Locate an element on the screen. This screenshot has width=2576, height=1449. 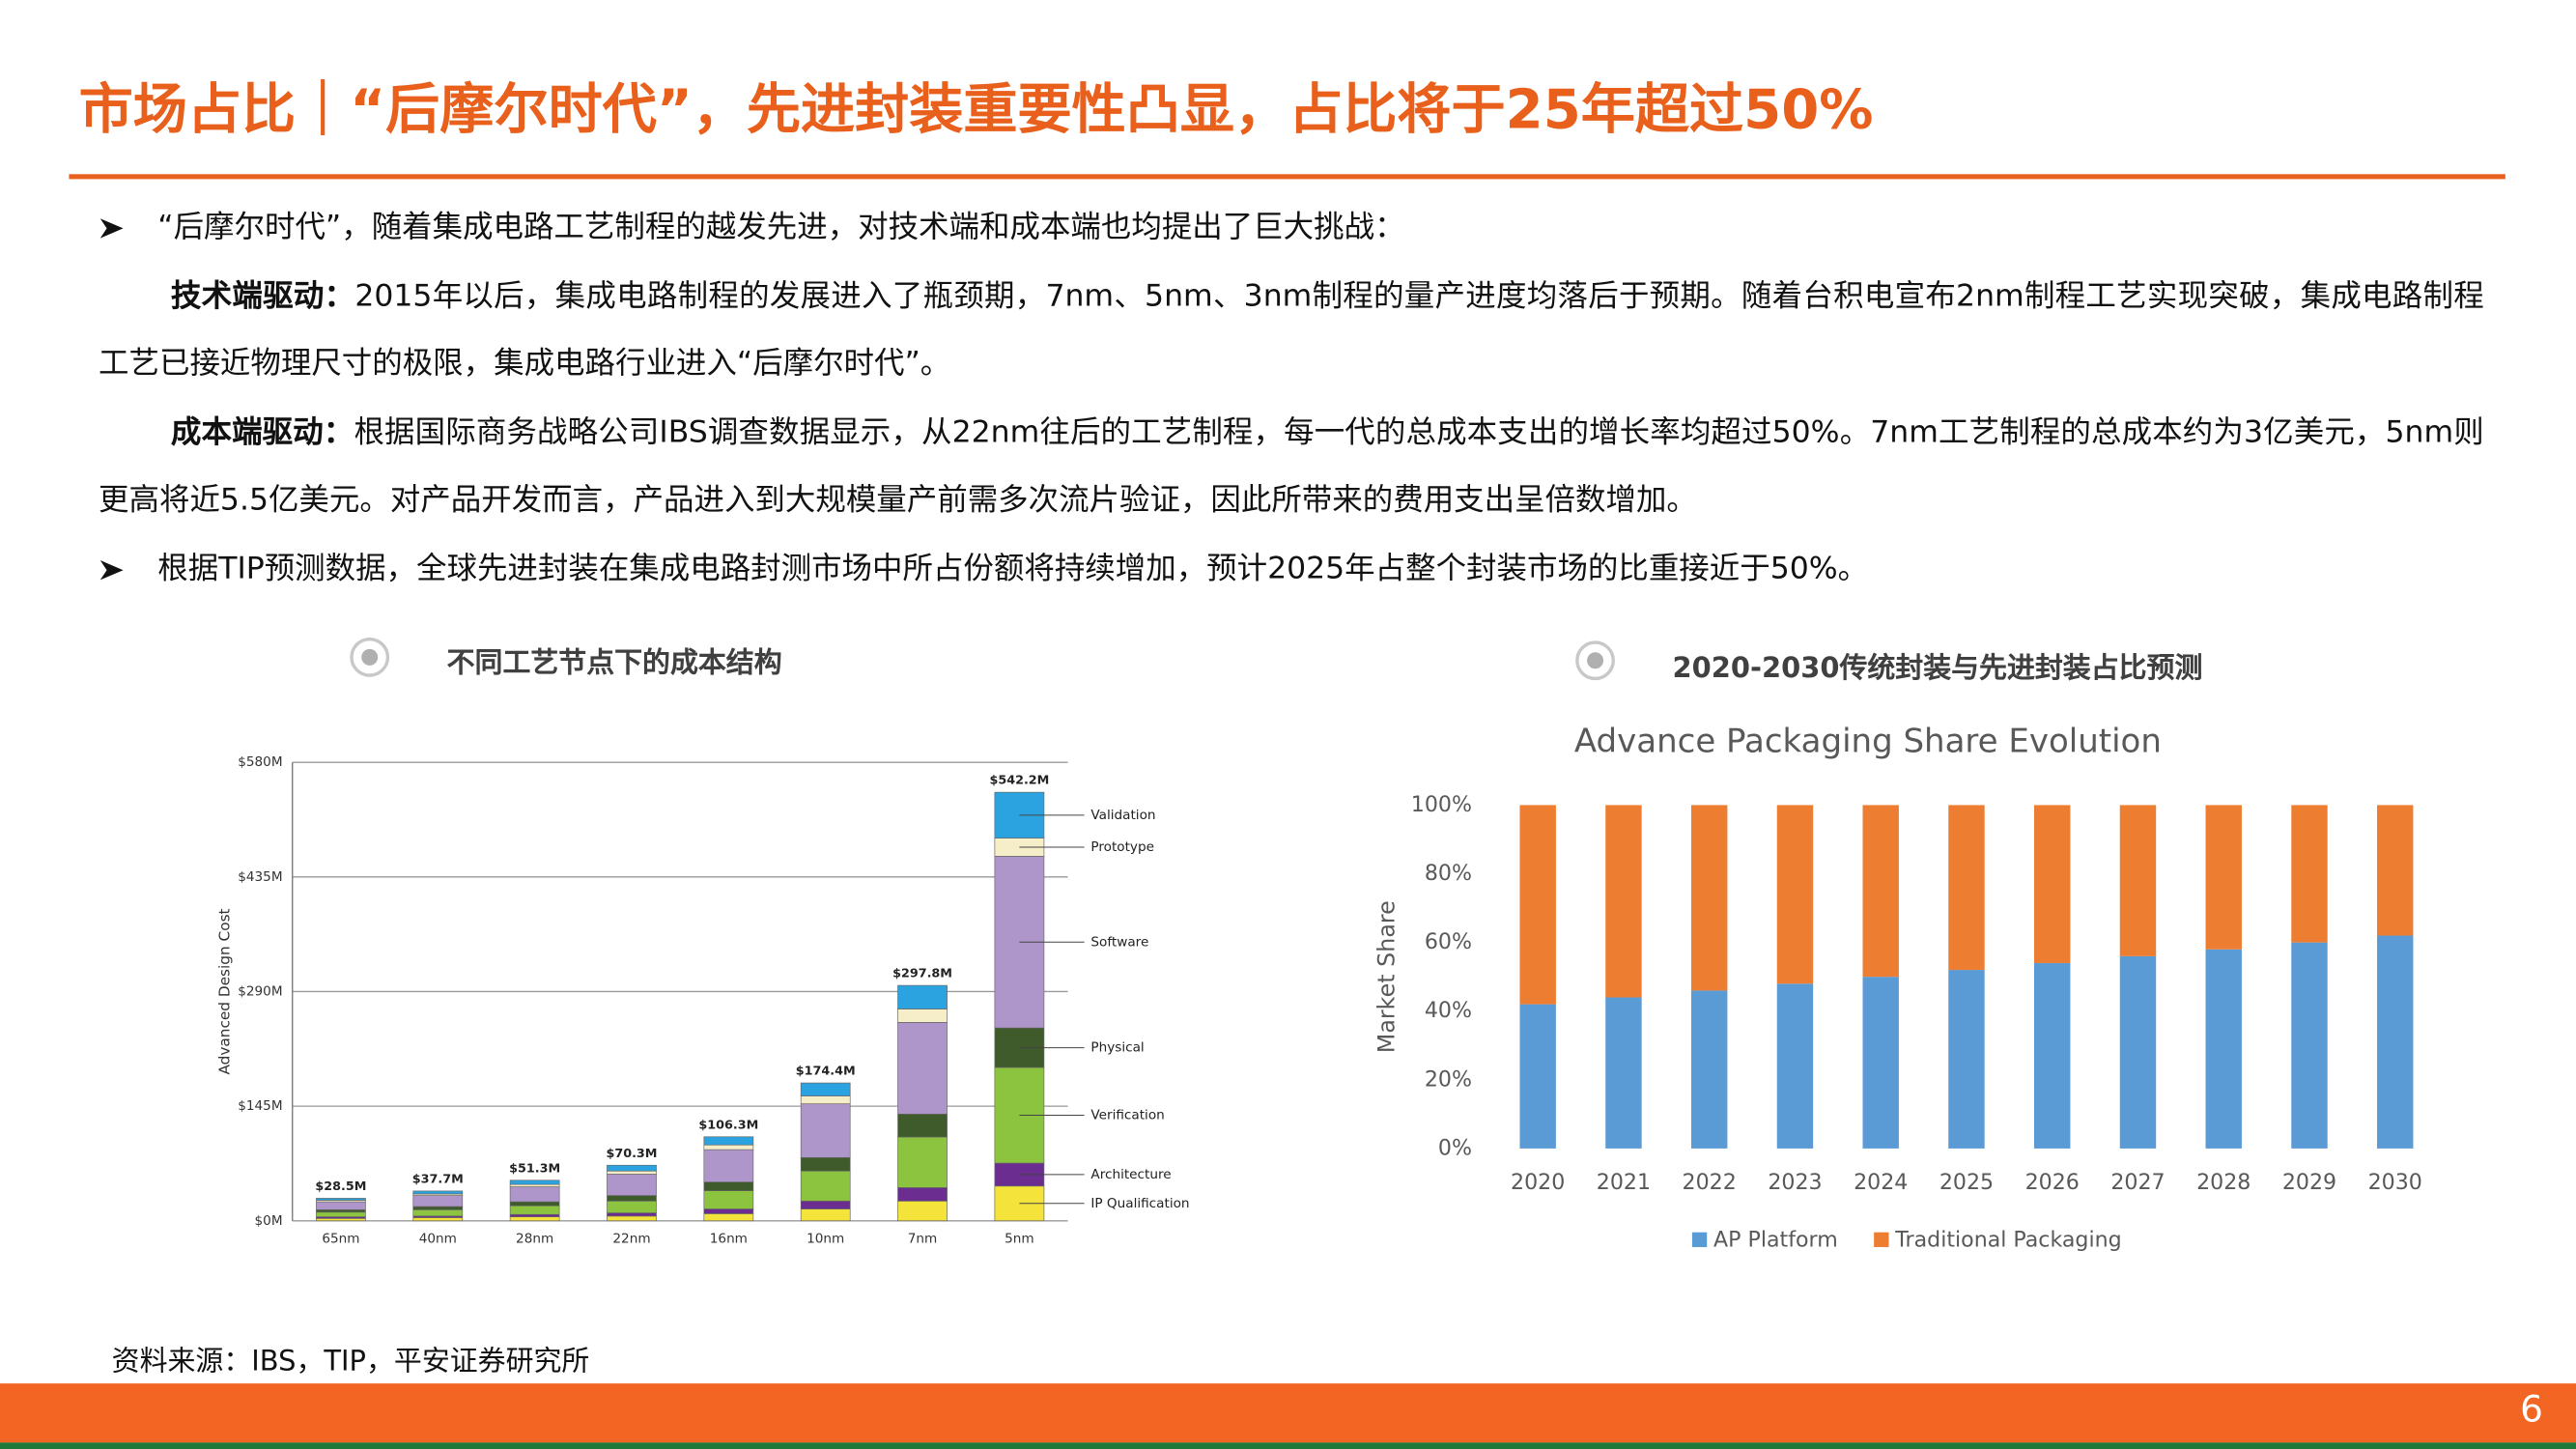
paragraph-label: 成本端驱动： is located at coordinates (262, 432).